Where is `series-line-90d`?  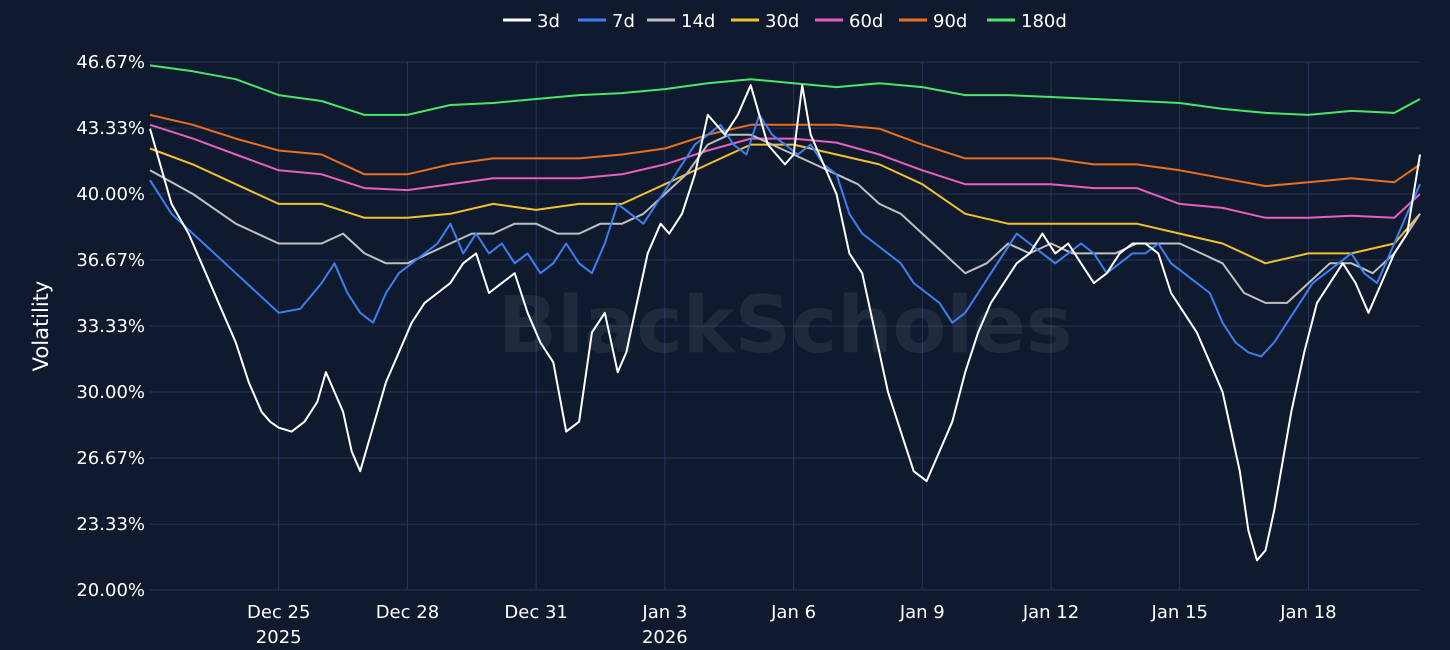 series-line-90d is located at coordinates (785, 150).